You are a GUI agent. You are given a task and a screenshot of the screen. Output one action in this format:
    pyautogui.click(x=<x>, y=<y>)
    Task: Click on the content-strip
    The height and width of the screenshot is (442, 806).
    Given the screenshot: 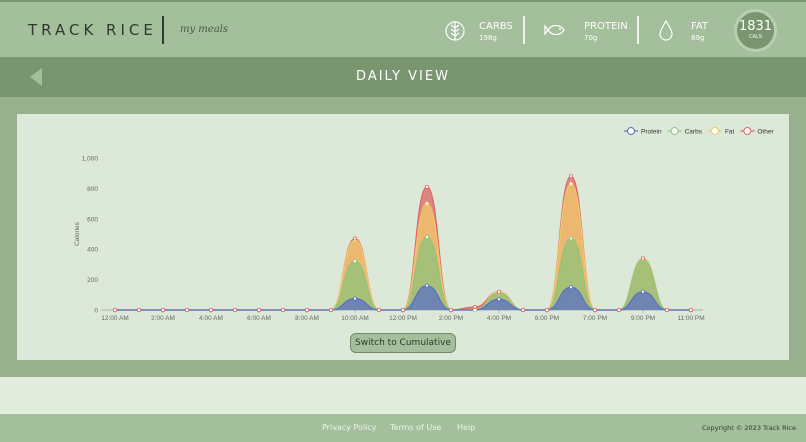 What is the action you would take?
    pyautogui.click(x=403, y=395)
    